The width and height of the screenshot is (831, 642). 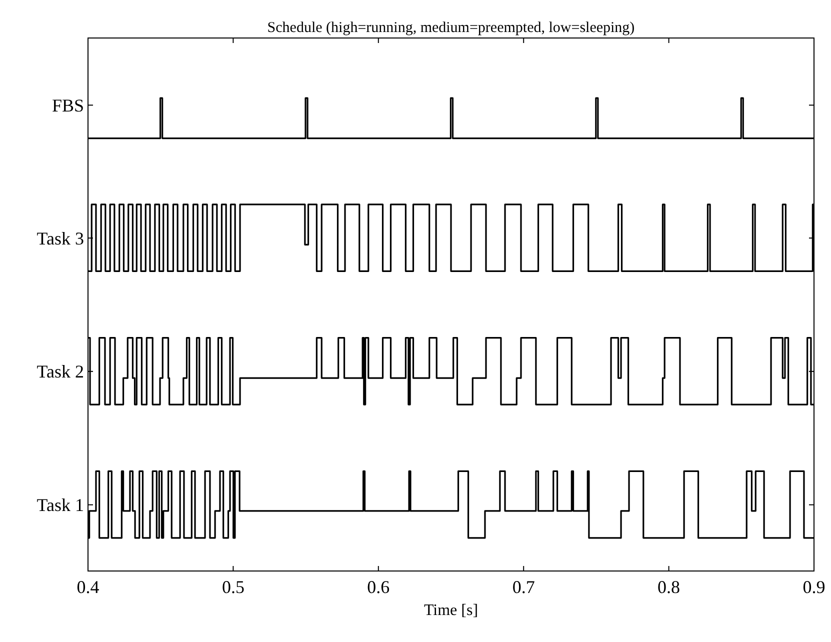 What do you see at coordinates (378, 587) in the screenshot?
I see `x-tick-label: 0.6` at bounding box center [378, 587].